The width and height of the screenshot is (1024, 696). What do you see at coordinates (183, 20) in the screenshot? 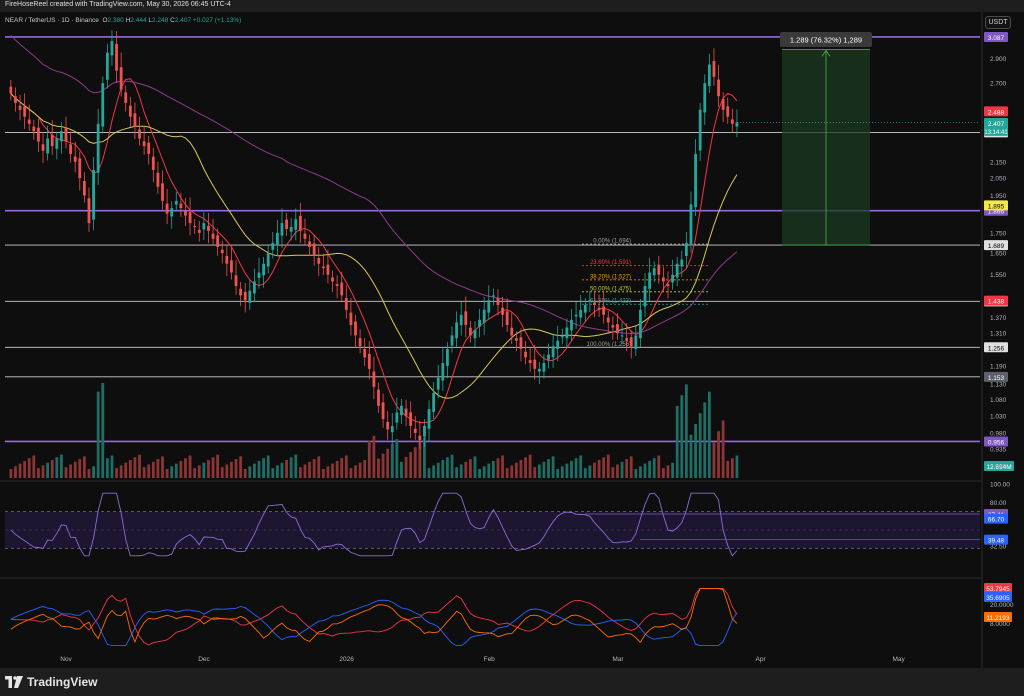
I see `close-value: 2.407` at bounding box center [183, 20].